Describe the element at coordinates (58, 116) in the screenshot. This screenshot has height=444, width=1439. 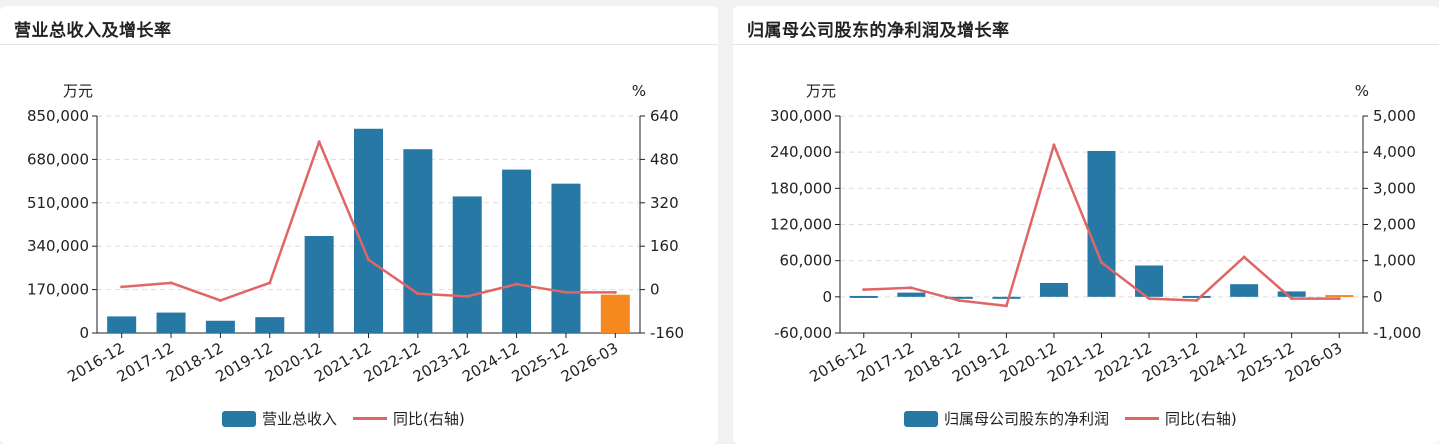
I see `left-tick-label: 850,000` at that location.